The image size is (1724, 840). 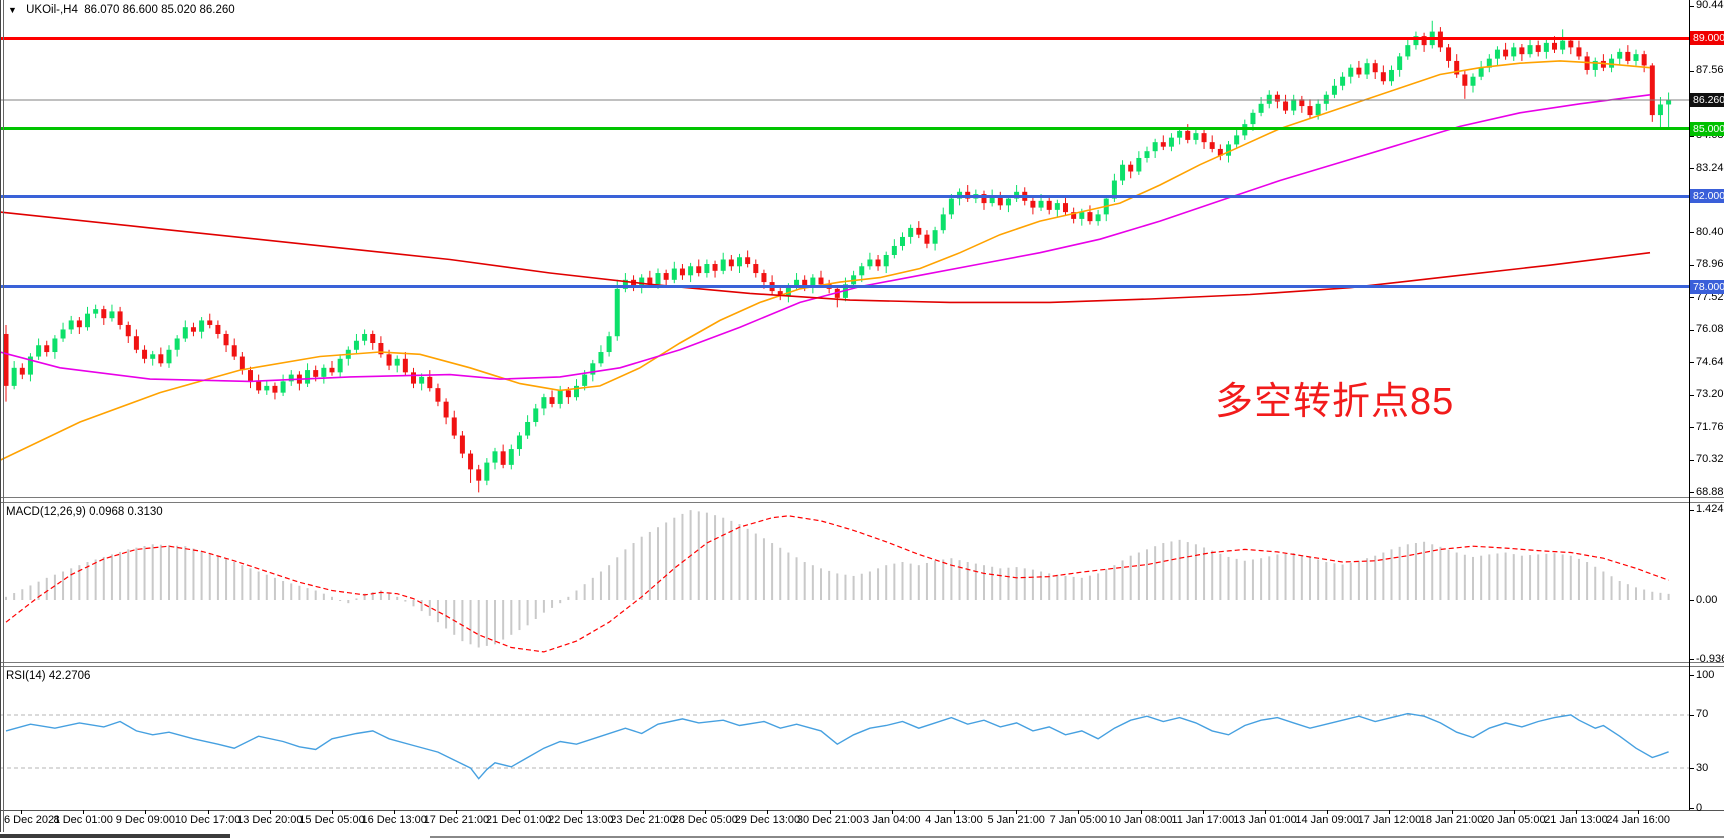 I want to click on macd-indicator-label: MACD(12,26,9) 0.0968 0.3130, so click(x=84, y=512).